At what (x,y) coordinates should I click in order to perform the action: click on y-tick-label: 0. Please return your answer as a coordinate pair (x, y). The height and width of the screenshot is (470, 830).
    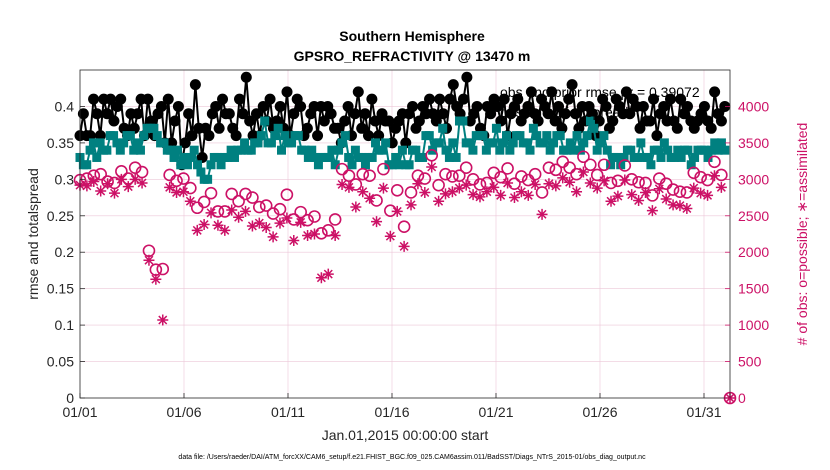
    Looking at the image, I should click on (70, 398).